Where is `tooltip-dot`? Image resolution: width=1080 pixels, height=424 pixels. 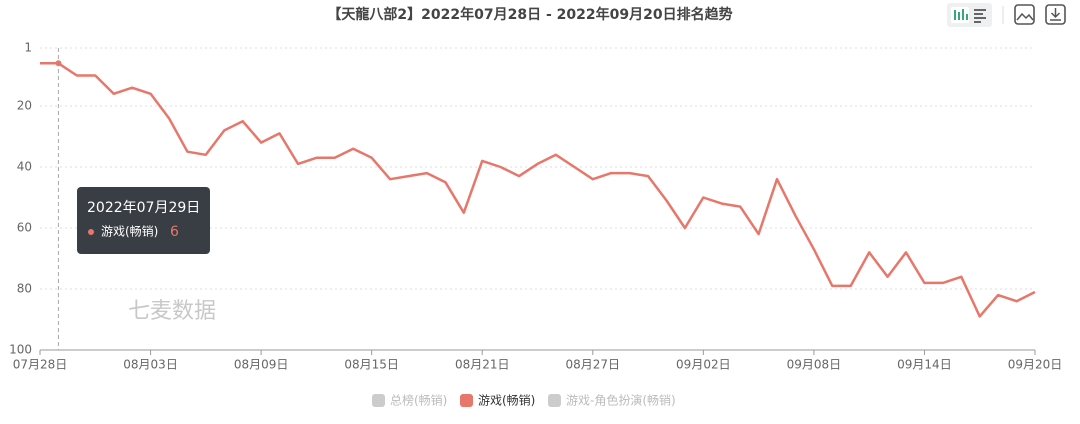 tooltip-dot is located at coordinates (91, 232).